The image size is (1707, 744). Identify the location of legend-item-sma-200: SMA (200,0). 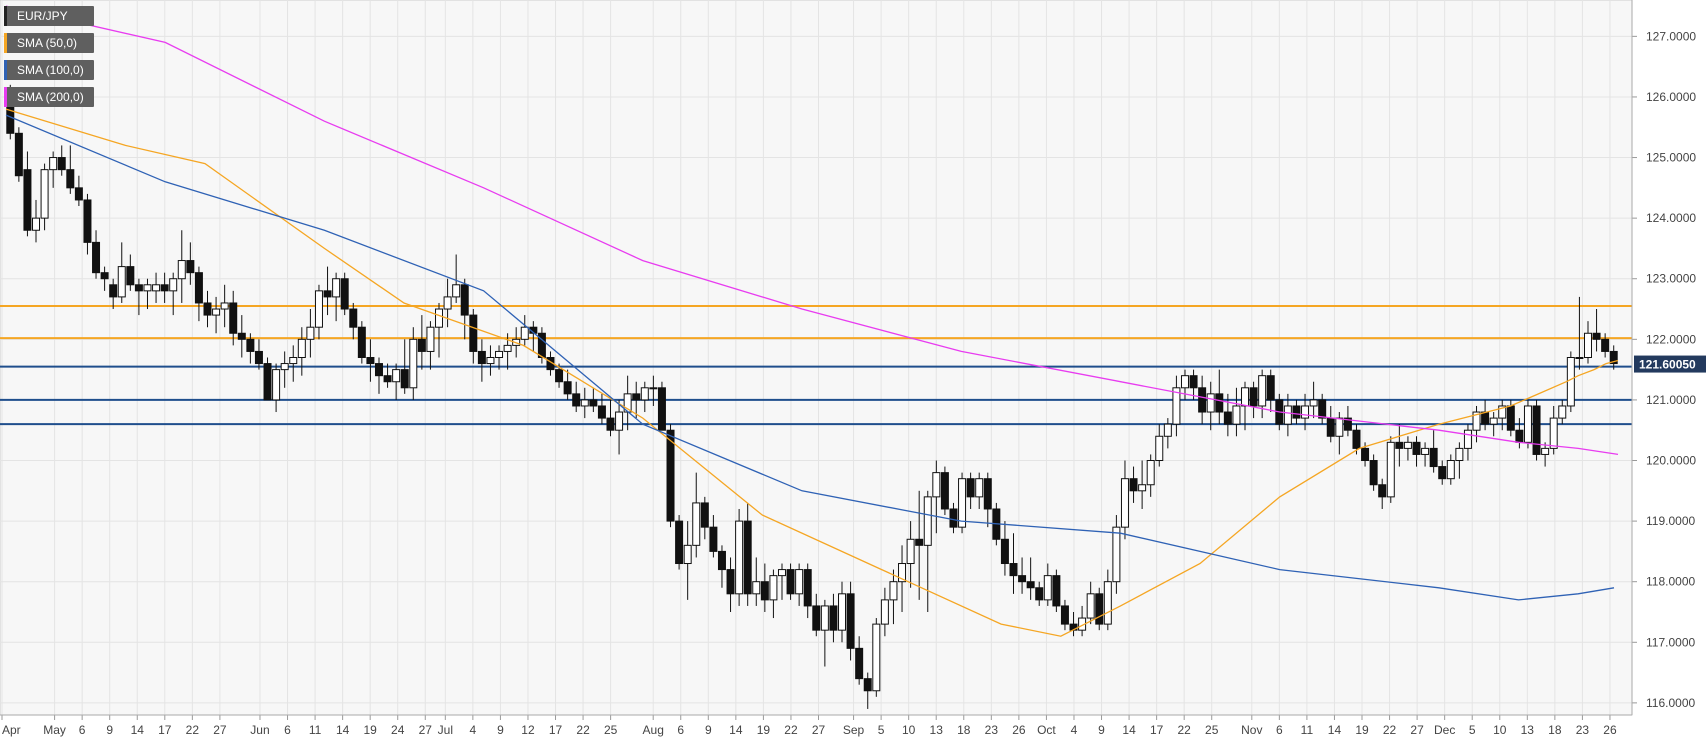
(49, 97).